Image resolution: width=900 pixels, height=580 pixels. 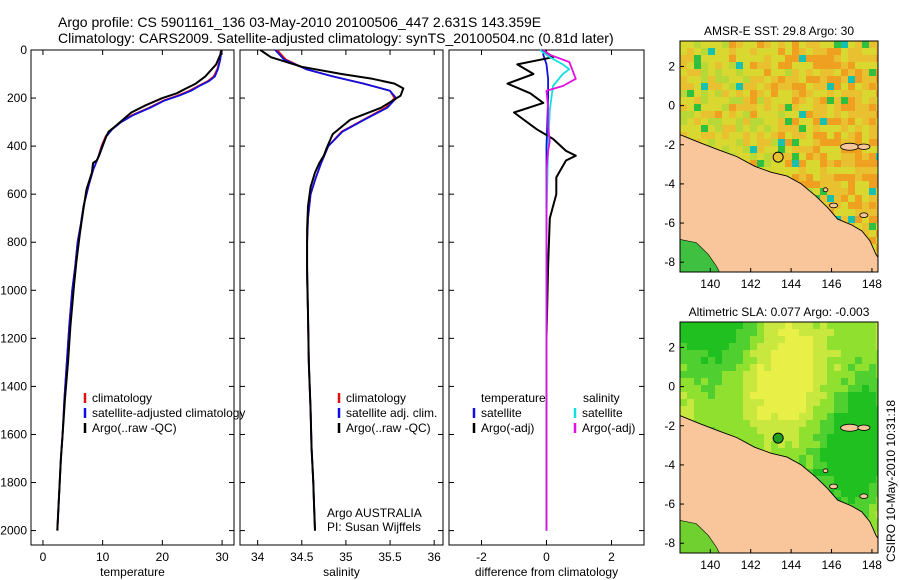 I want to click on map-field, so click(x=779, y=156).